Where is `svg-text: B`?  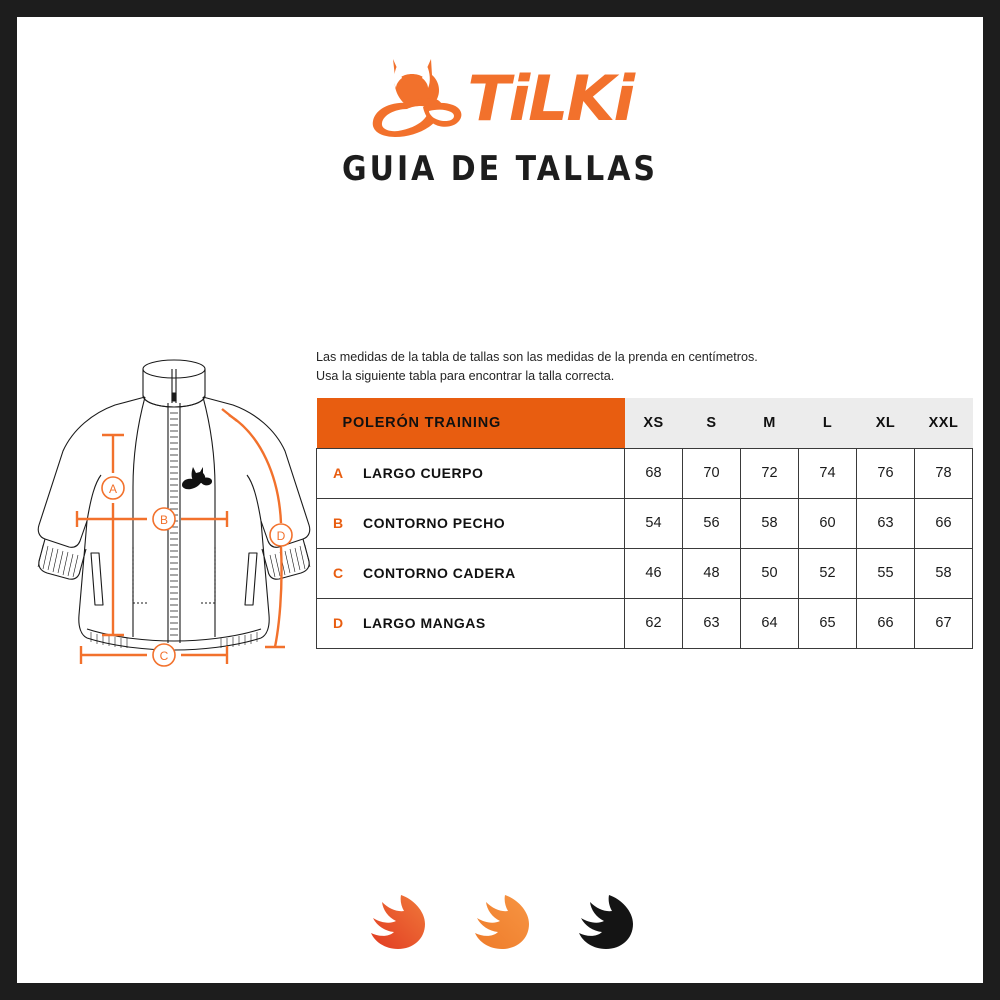
svg-text: B is located at coordinates (164, 520).